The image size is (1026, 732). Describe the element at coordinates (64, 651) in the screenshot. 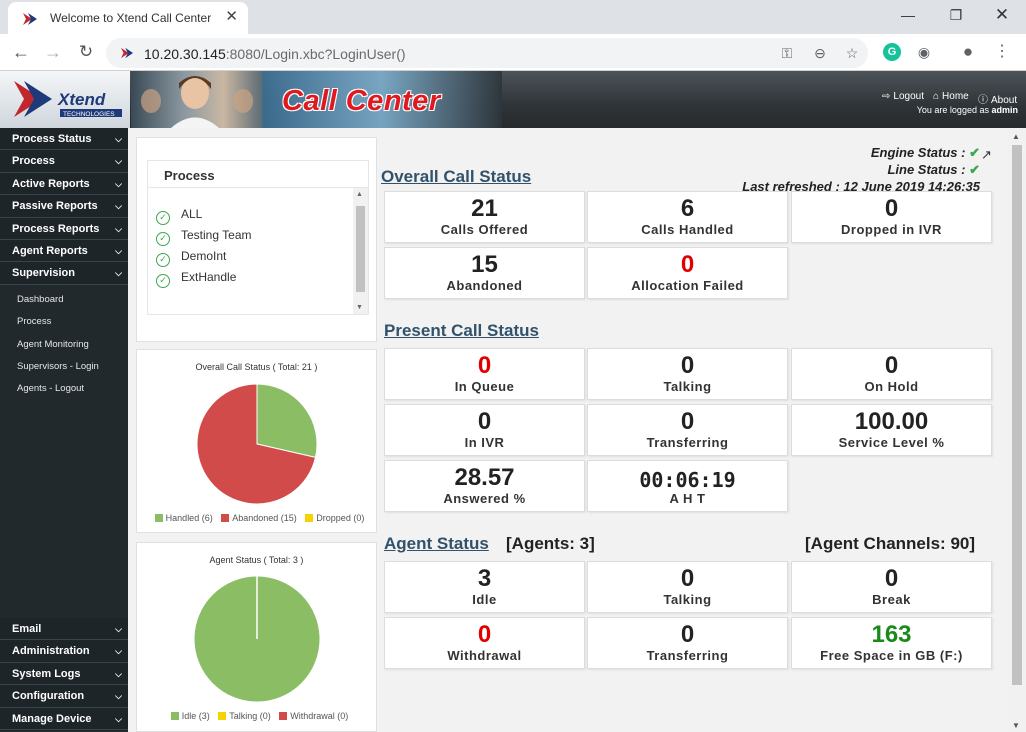

I see `sidebar-item-administration: Administration ⌵` at that location.